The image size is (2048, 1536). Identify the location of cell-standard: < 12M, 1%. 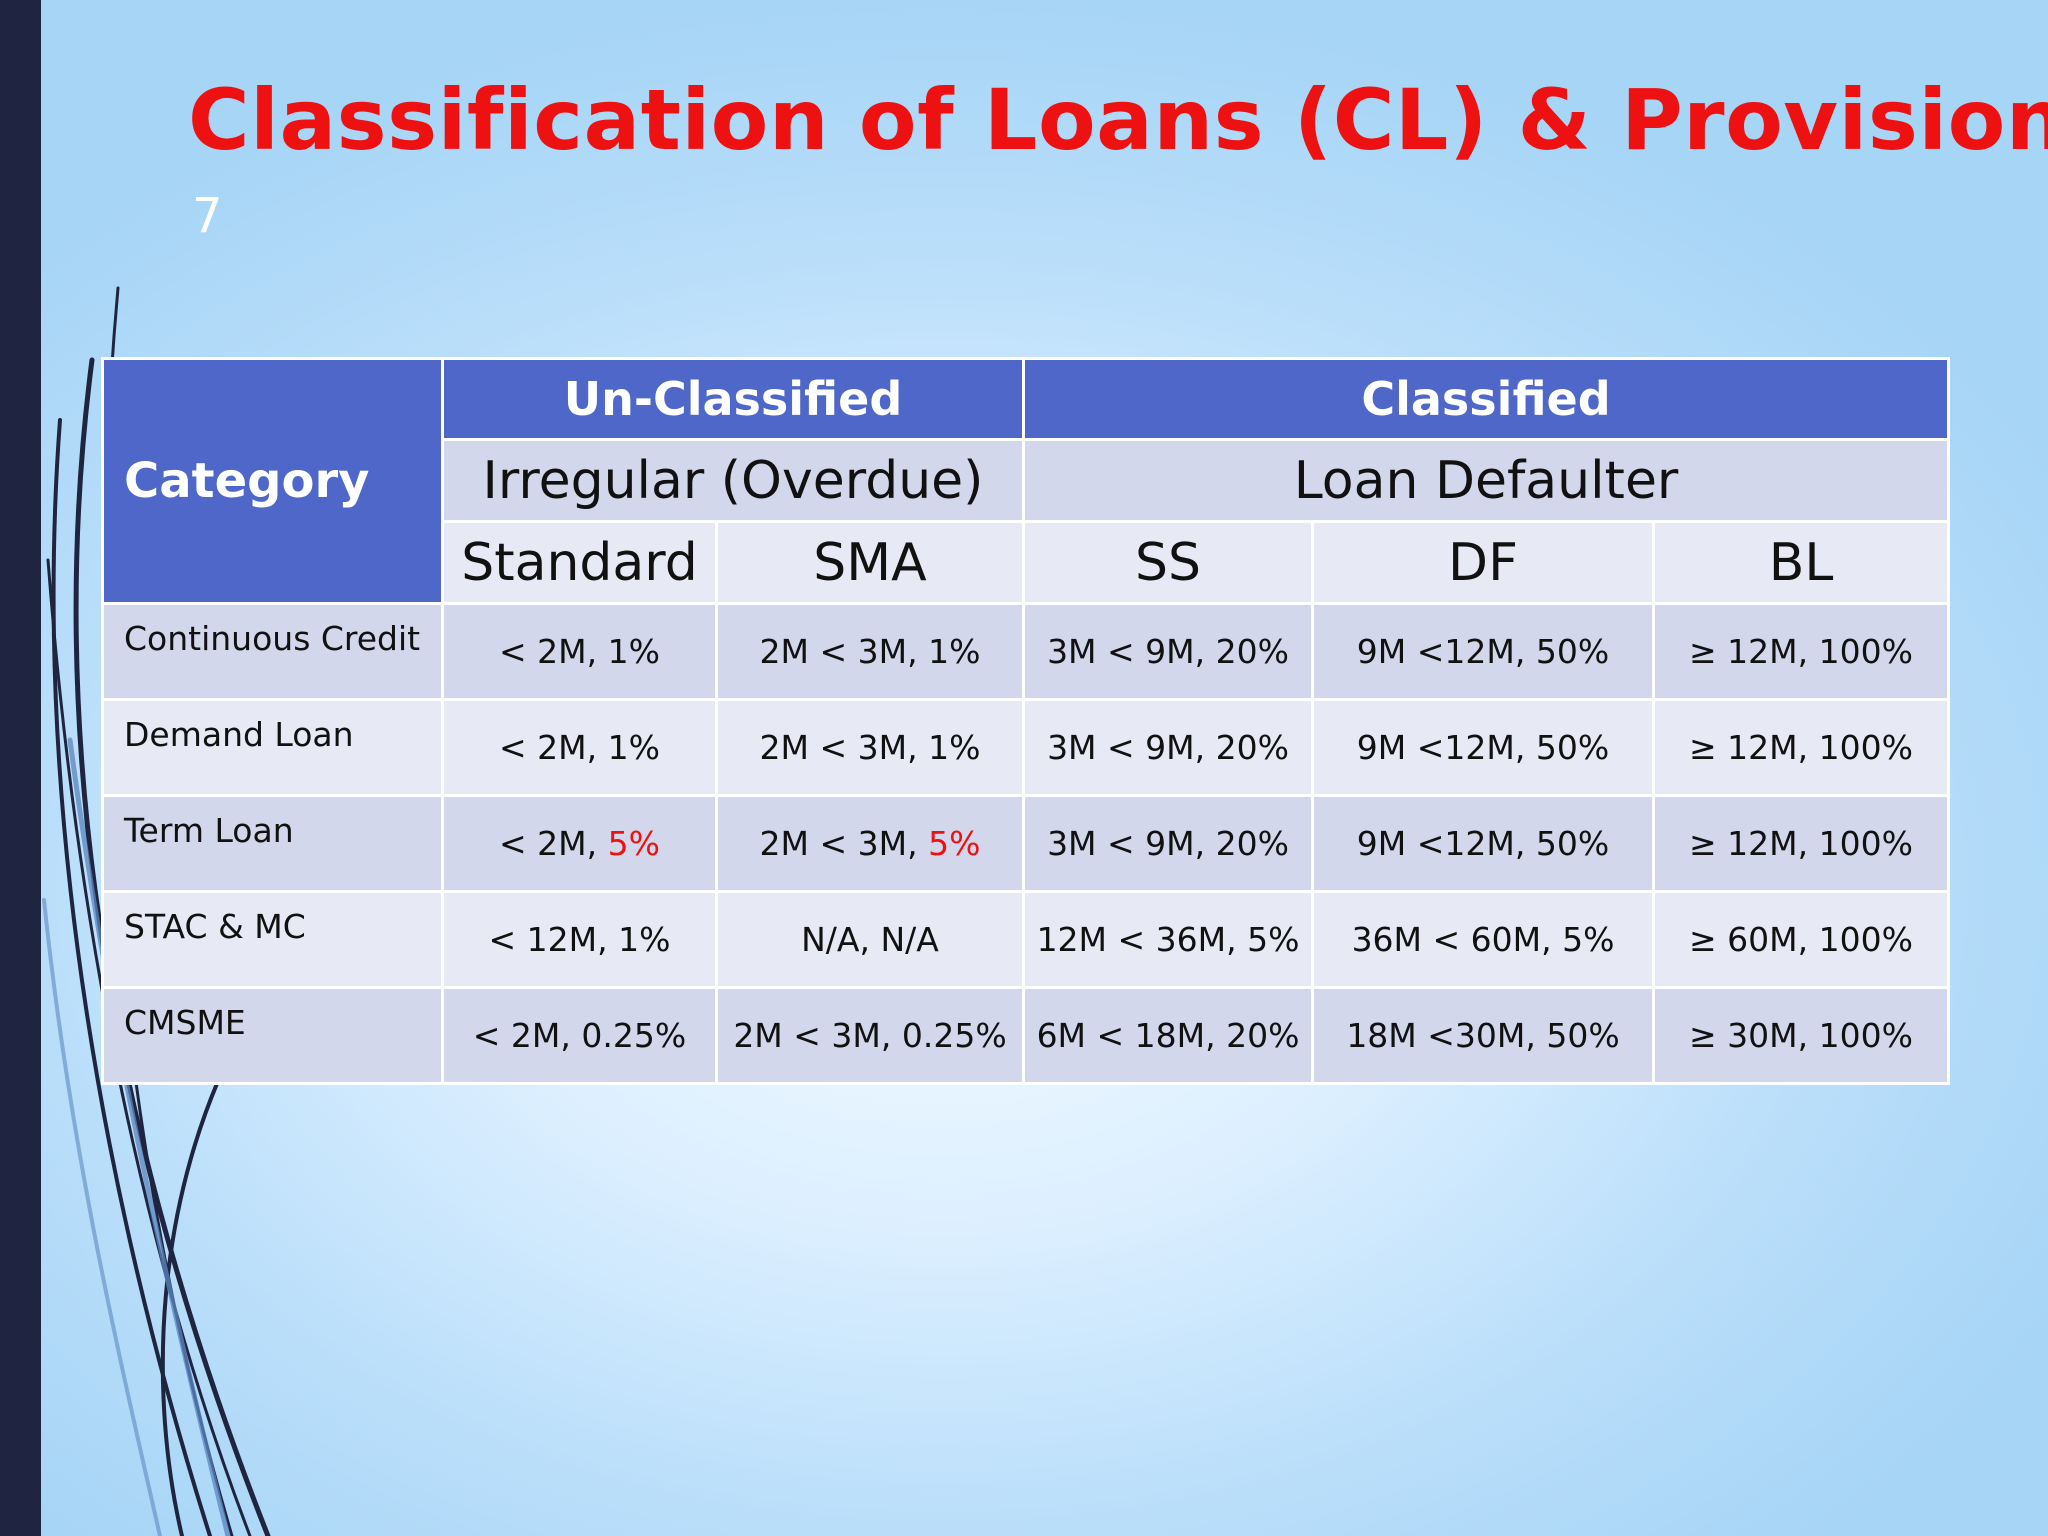
(579, 939).